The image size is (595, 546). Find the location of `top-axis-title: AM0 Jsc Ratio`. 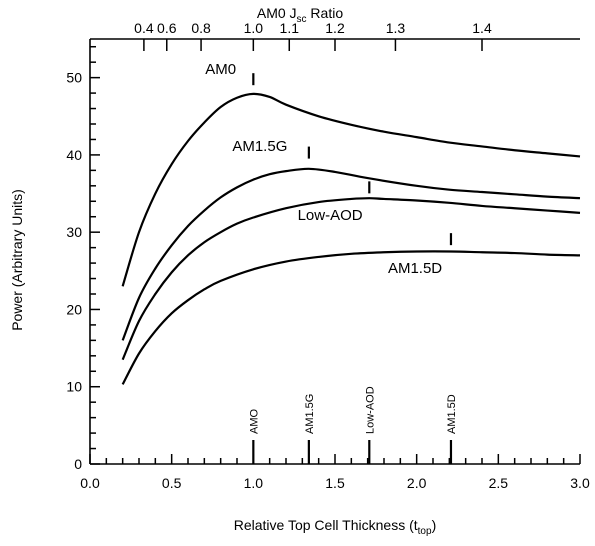

top-axis-title: AM0 Jsc Ratio is located at coordinates (300, 15).